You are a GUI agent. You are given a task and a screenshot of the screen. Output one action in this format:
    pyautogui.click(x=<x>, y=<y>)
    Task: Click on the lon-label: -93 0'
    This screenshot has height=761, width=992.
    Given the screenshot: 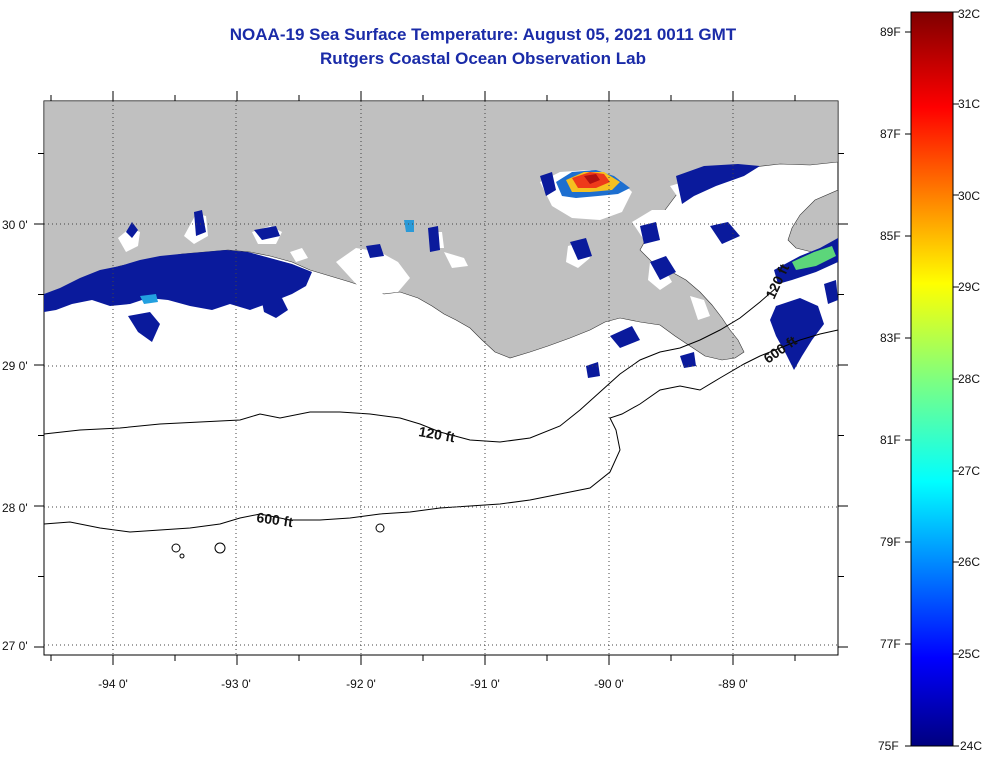 What is the action you would take?
    pyautogui.click(x=236, y=684)
    